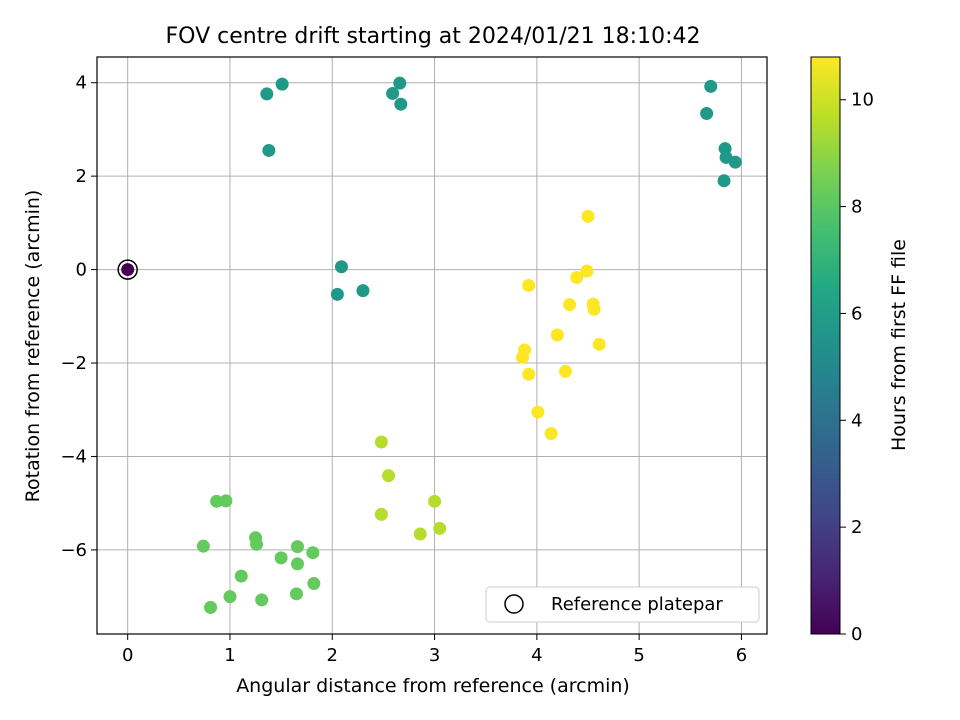 Image resolution: width=960 pixels, height=720 pixels. Describe the element at coordinates (857, 367) in the screenshot. I see `colorbar-ticks: 0 2 4 6 8 10` at that location.